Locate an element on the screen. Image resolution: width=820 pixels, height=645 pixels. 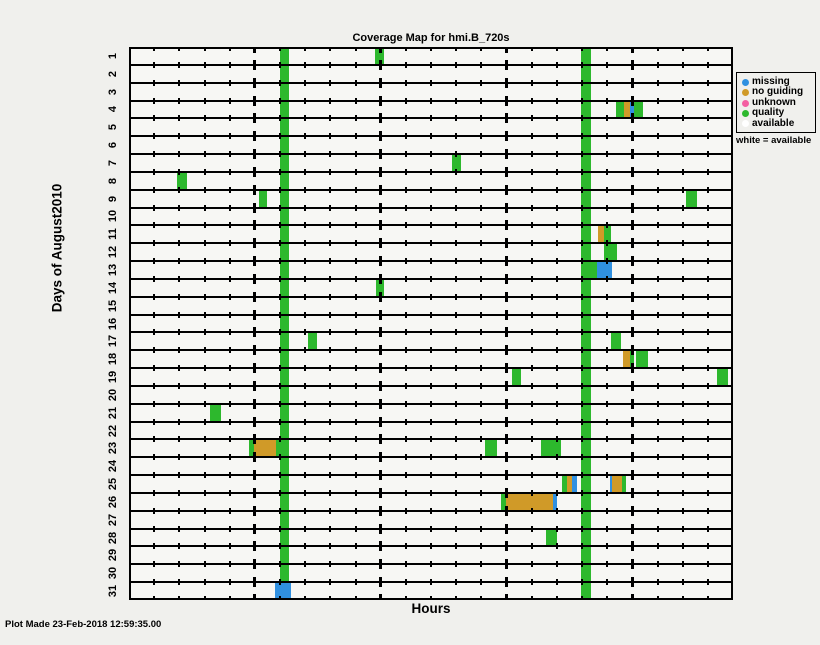
y-axis-label: Days of August2010 is located at coordinates (57, 248).